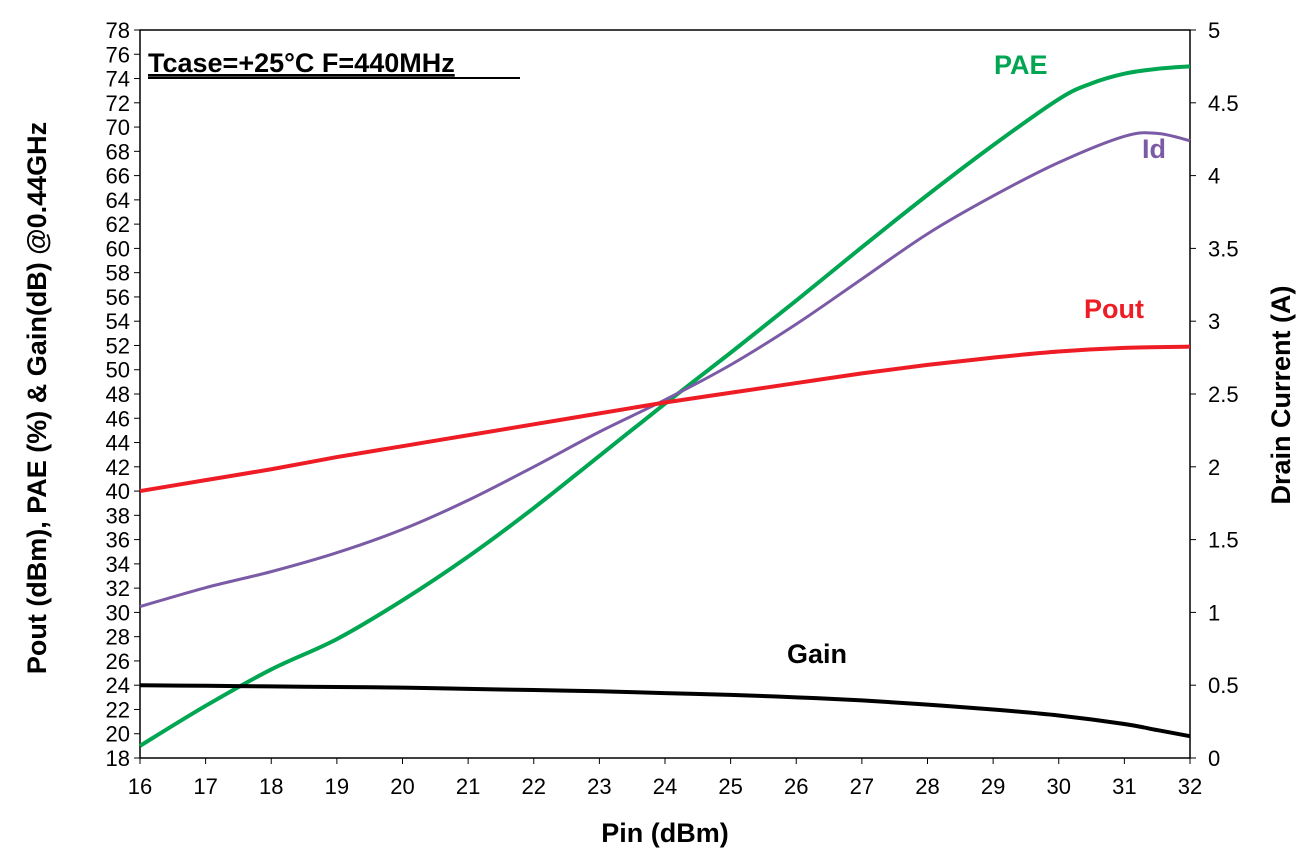 The width and height of the screenshot is (1309, 857). I want to click on y-tick-label: 48, so click(118, 394).